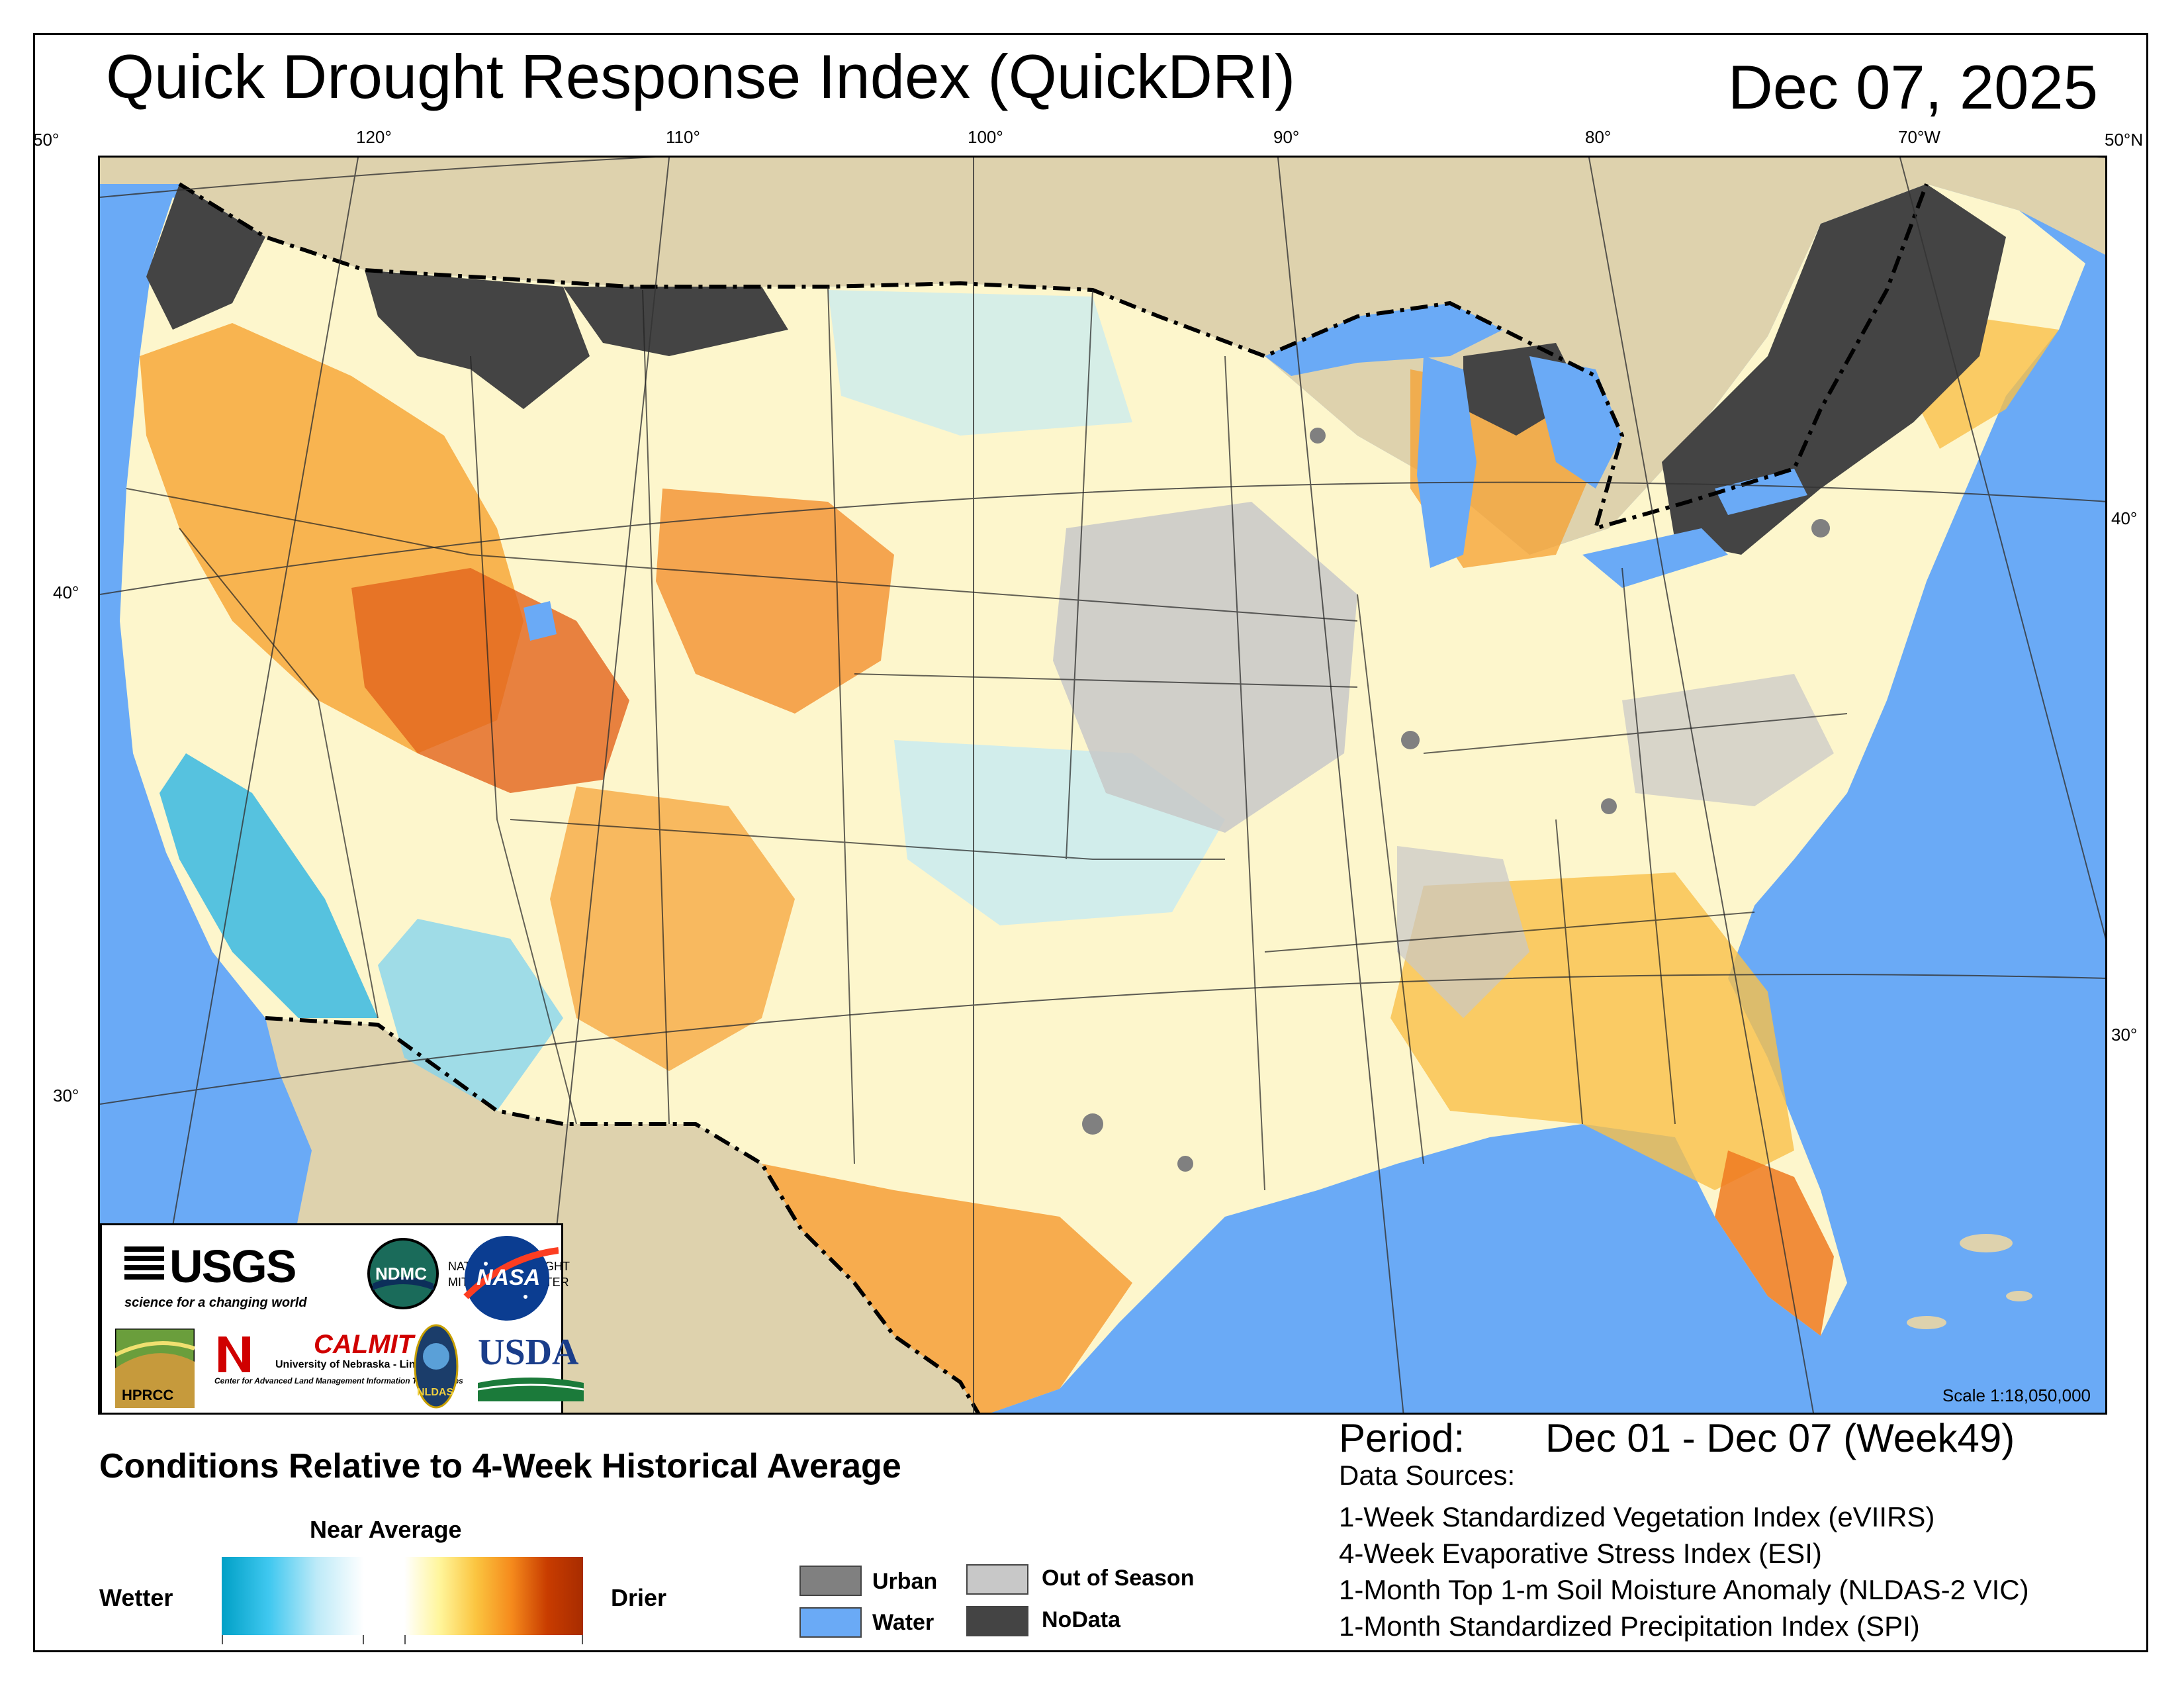 The image size is (2184, 1688). I want to click on usgs-wordmark: USGS, so click(232, 1266).